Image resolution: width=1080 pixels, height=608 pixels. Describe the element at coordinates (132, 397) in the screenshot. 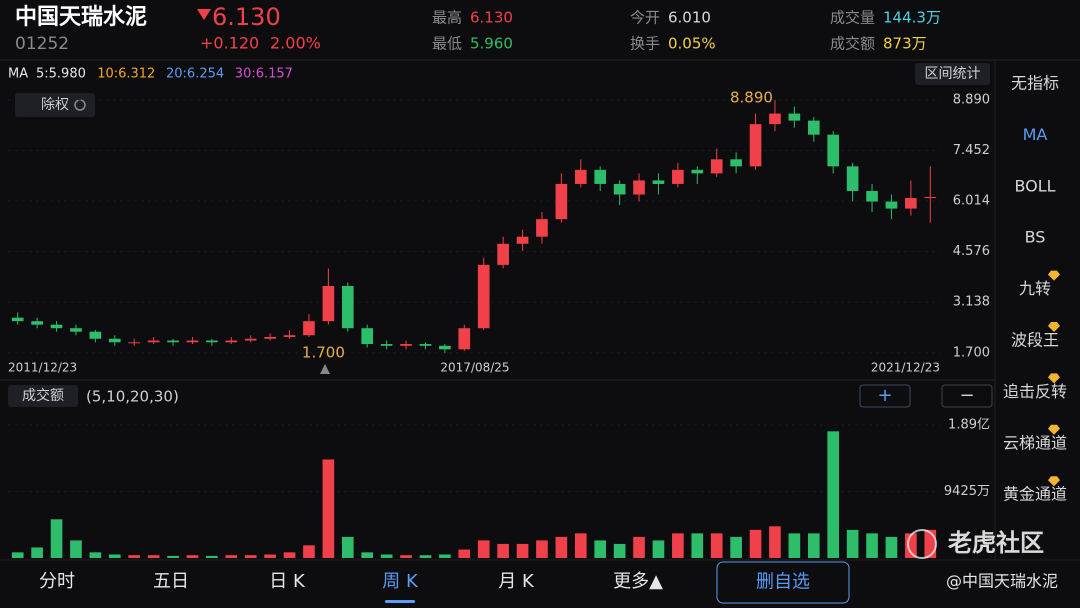

I see `volume-params: (5,10,20,30)` at that location.